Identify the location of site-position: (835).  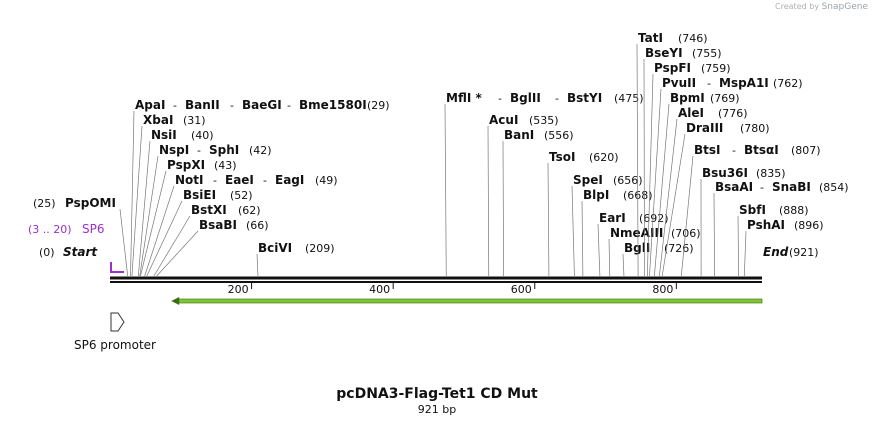
(771, 173).